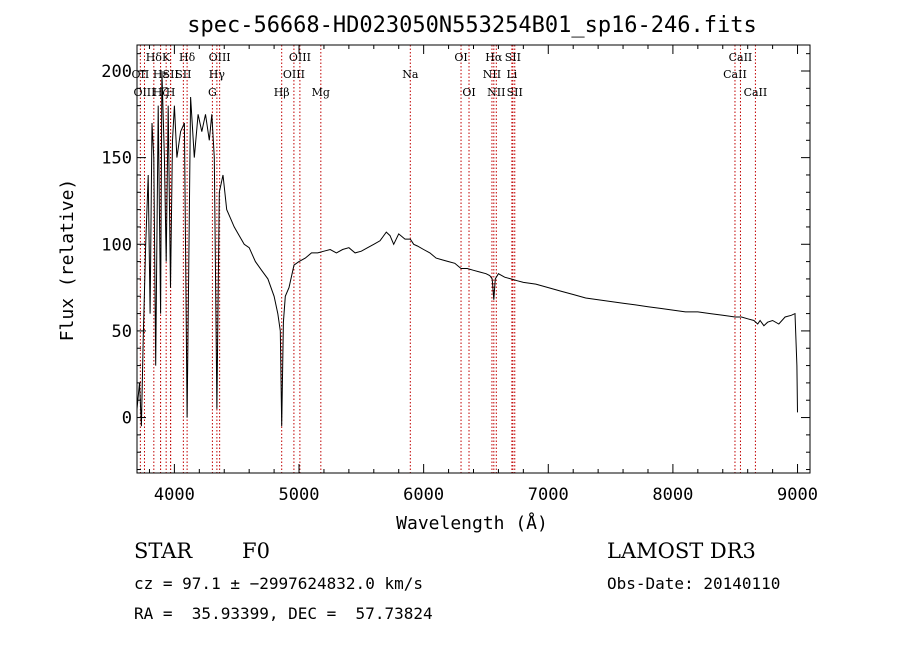  I want to click on line-label-10: OIII, so click(220, 57).